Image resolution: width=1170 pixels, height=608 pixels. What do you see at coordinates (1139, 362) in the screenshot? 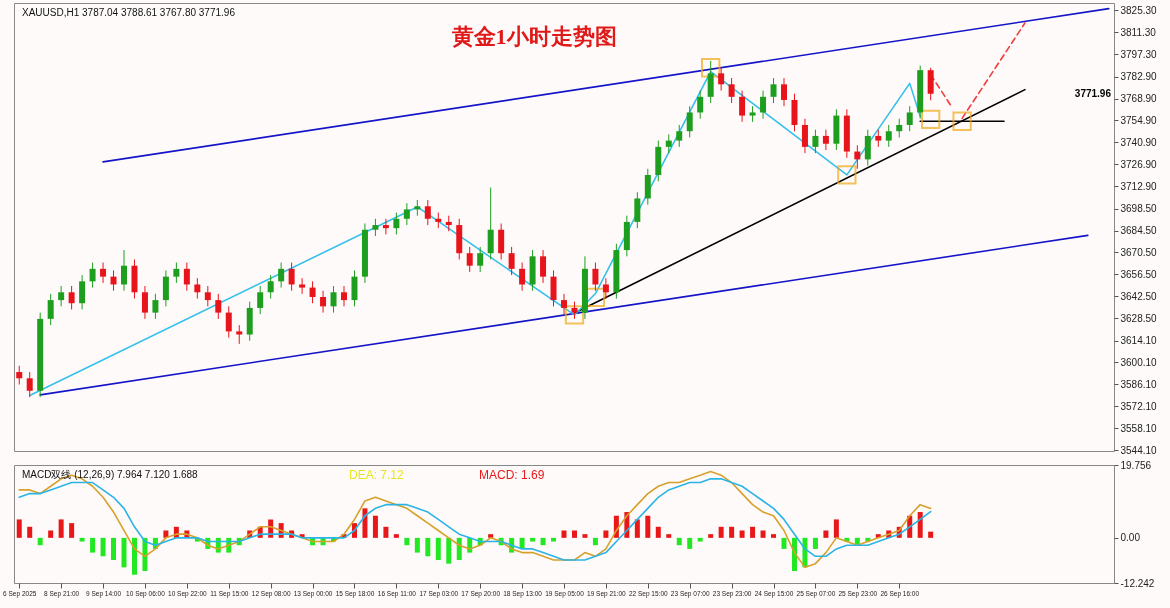
I see `y-tick-label: 3600.10` at bounding box center [1139, 362].